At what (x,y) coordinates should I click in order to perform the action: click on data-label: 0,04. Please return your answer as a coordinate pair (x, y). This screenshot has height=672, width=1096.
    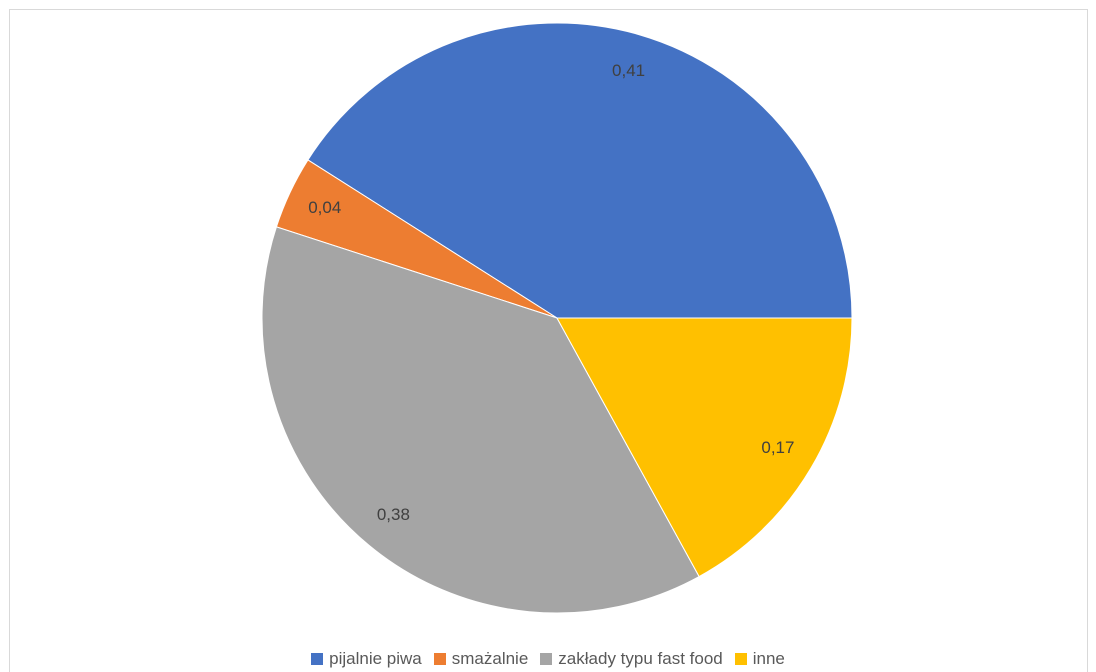
    Looking at the image, I should click on (324, 207).